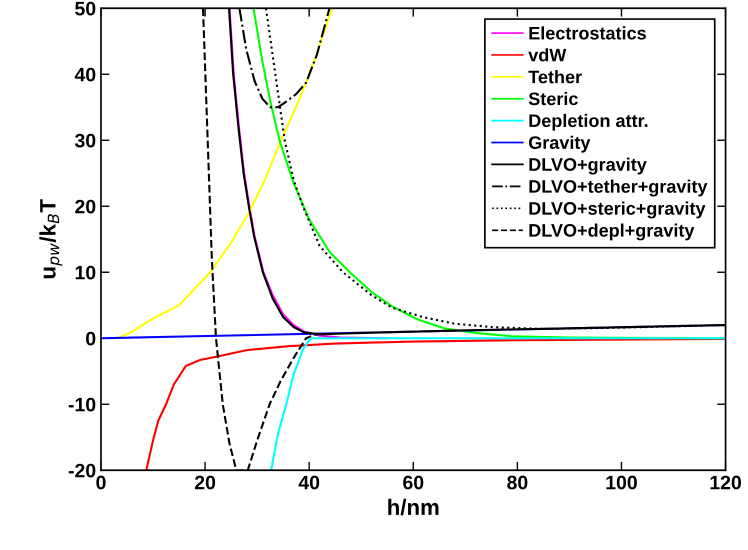 The width and height of the screenshot is (748, 550). I want to click on y-tick-label: -10, so click(82, 405).